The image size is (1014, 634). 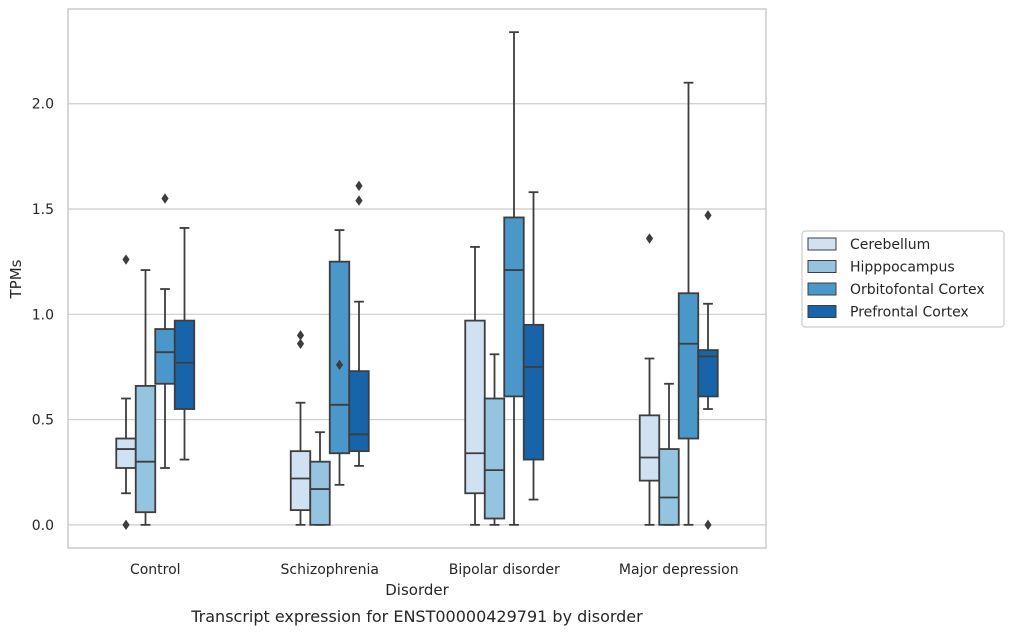 I want to click on legend-item: Cerebellum, so click(x=868, y=245).